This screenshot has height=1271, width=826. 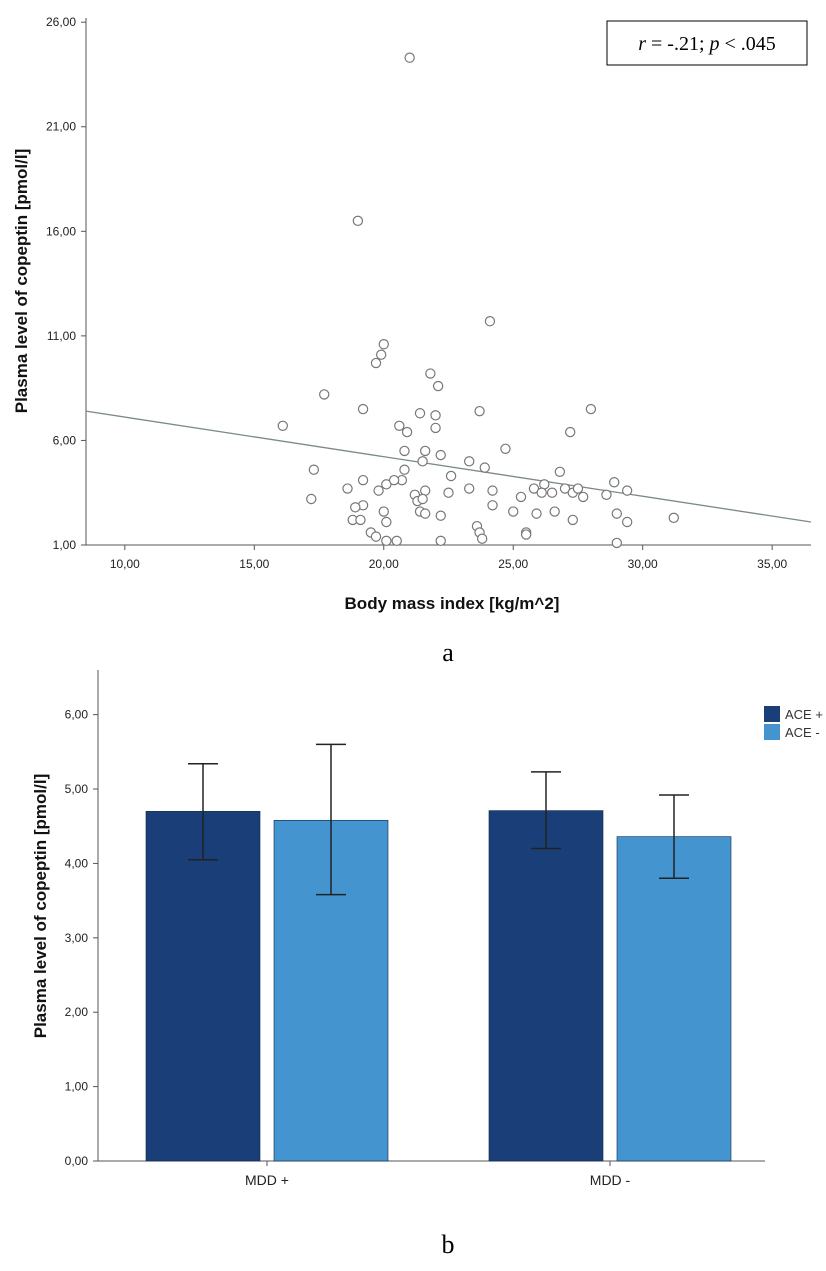 What do you see at coordinates (384, 564) in the screenshot?
I see `scatter-x-tick-label: 20,00` at bounding box center [384, 564].